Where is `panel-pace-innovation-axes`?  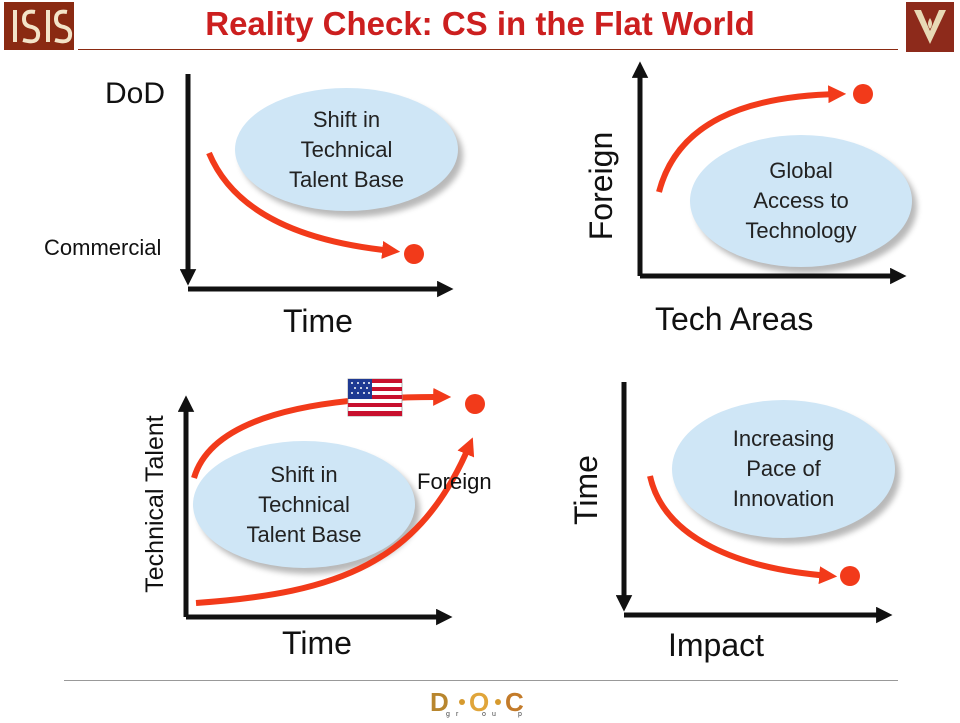 panel-pace-innovation-axes is located at coordinates (754, 503).